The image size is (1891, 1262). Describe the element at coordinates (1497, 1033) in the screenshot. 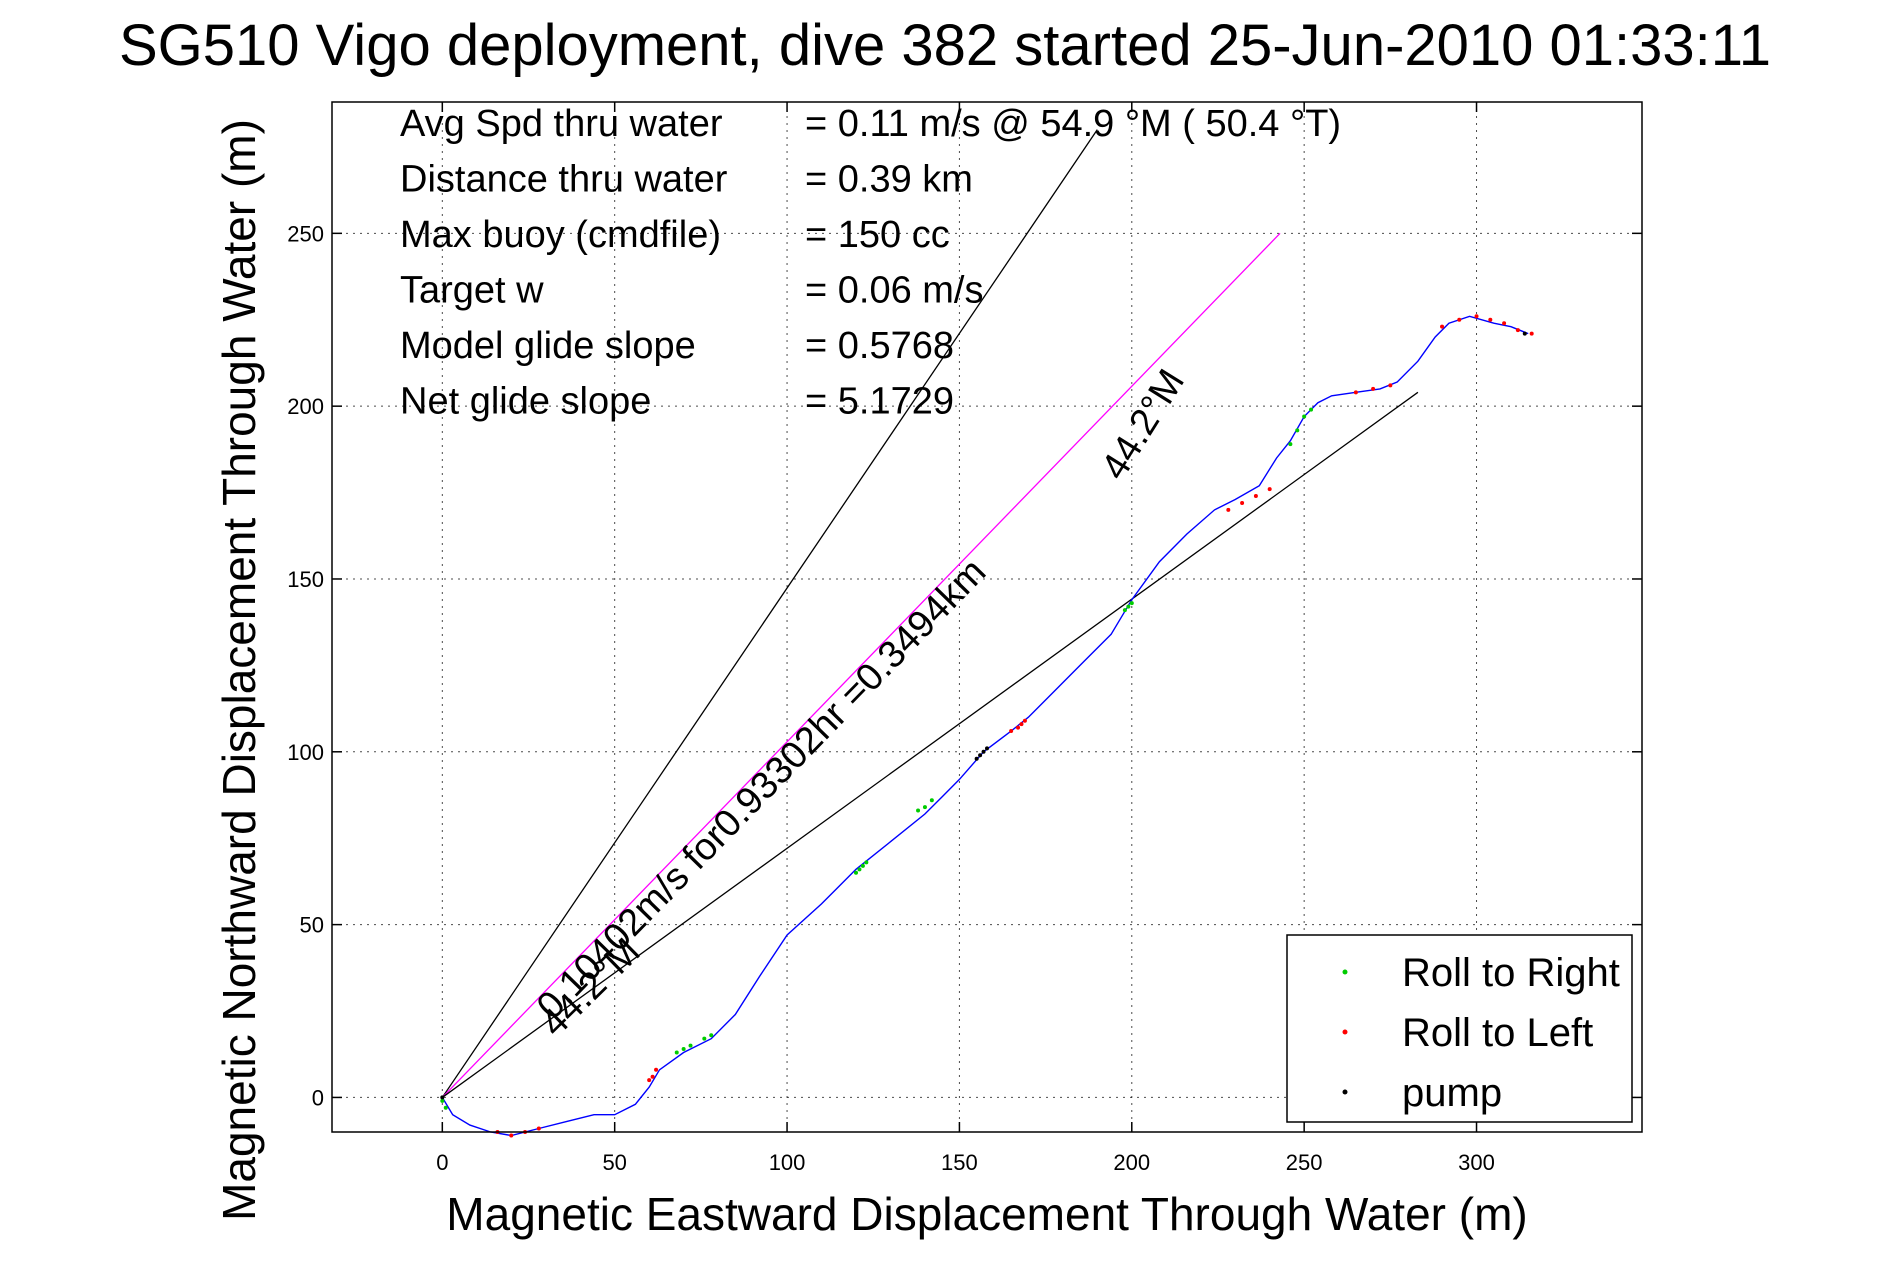

I see `legend-entry: Roll to Left` at that location.